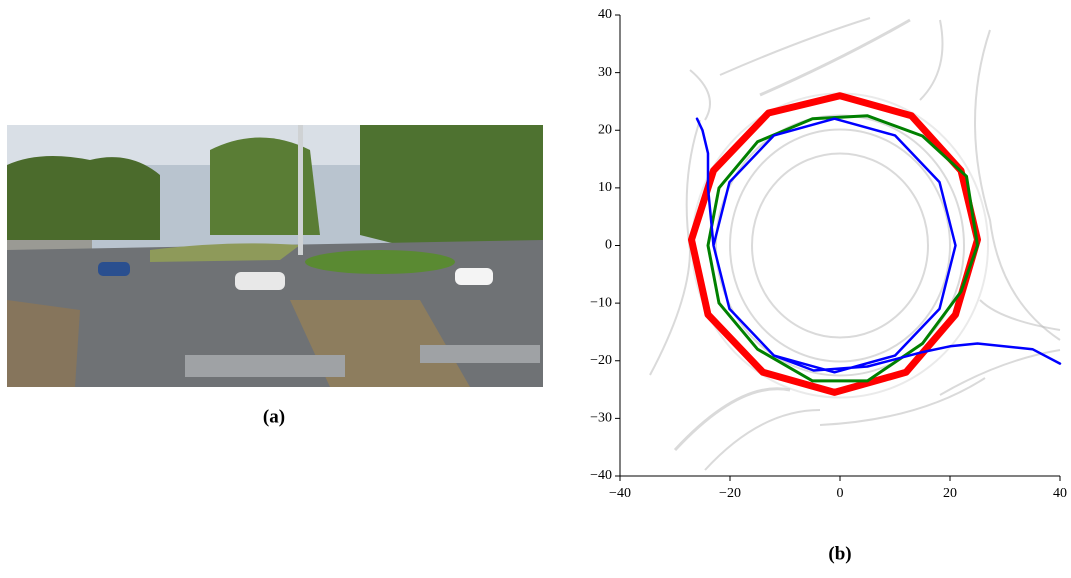 The image size is (1071, 578). I want to click on y-tick-label: 40, so click(605, 14).